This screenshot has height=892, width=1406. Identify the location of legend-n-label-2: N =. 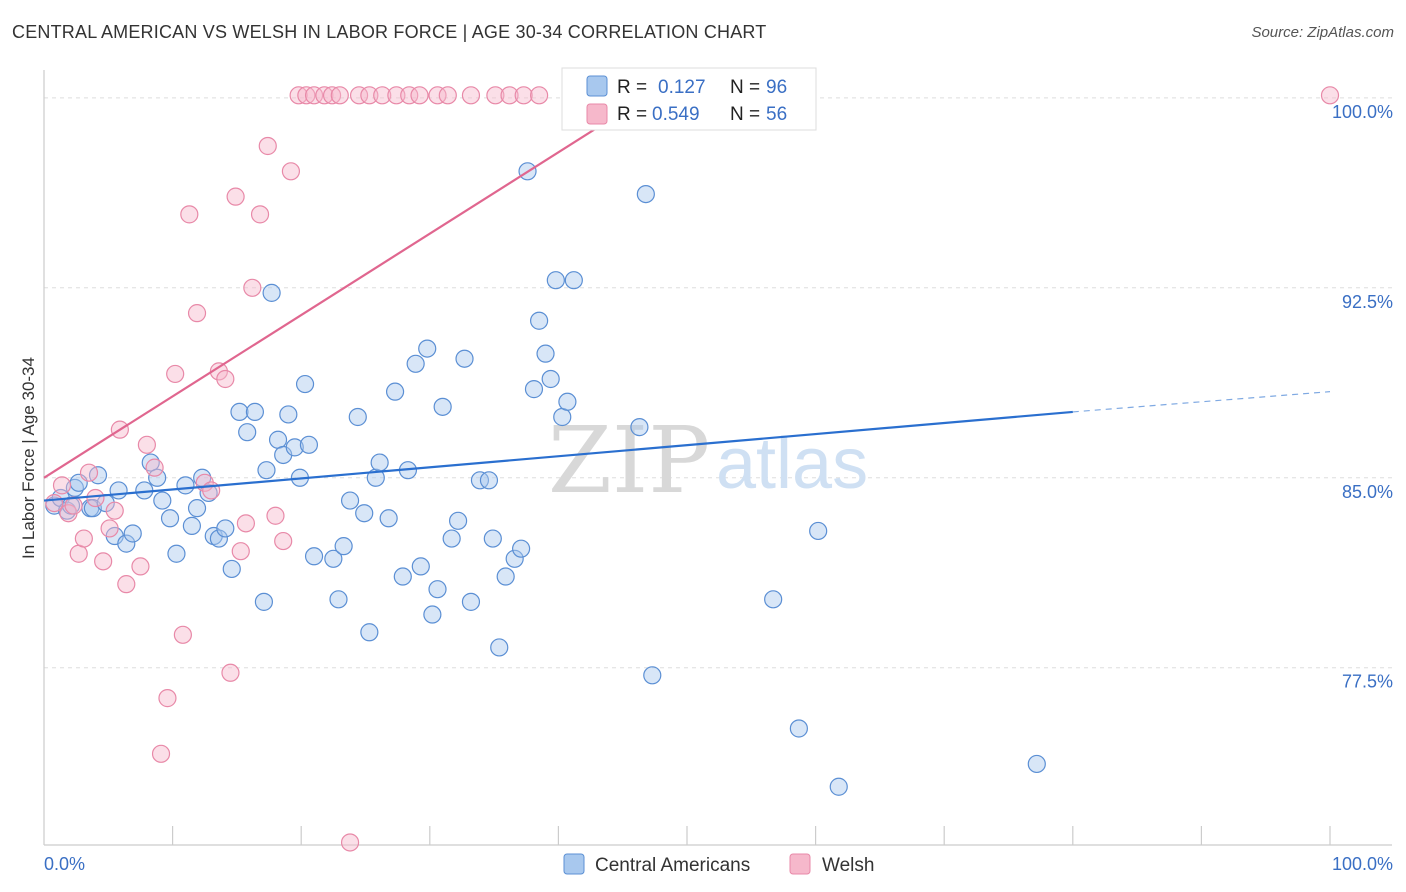
(745, 114).